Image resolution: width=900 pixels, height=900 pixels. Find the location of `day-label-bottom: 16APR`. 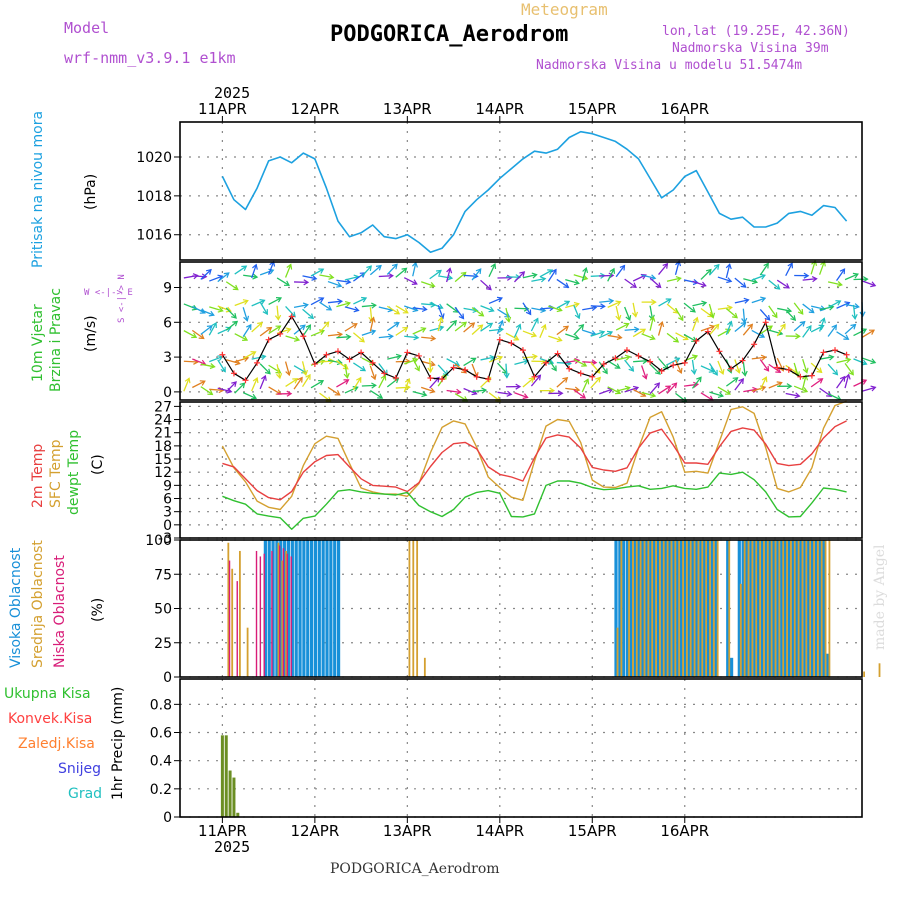

day-label-bottom: 16APR is located at coordinates (684, 831).